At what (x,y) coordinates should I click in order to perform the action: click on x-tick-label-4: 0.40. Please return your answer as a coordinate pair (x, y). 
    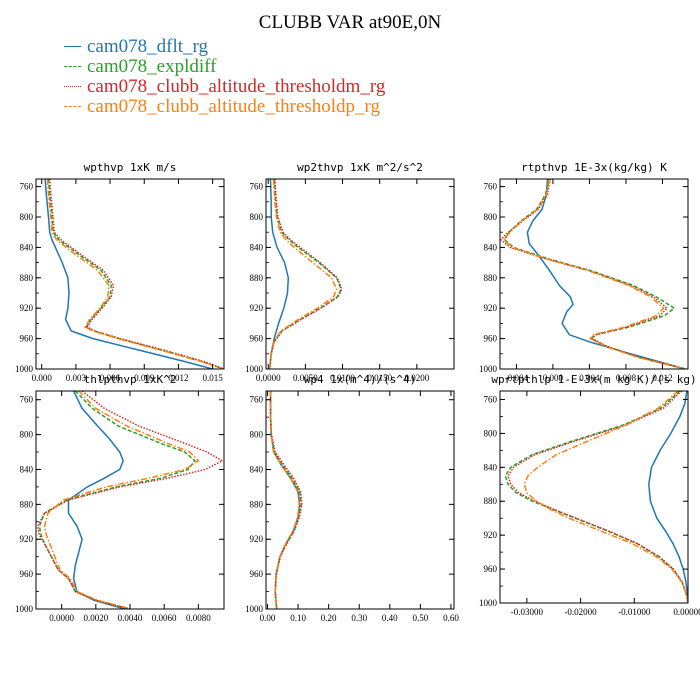
    Looking at the image, I should click on (390, 618).